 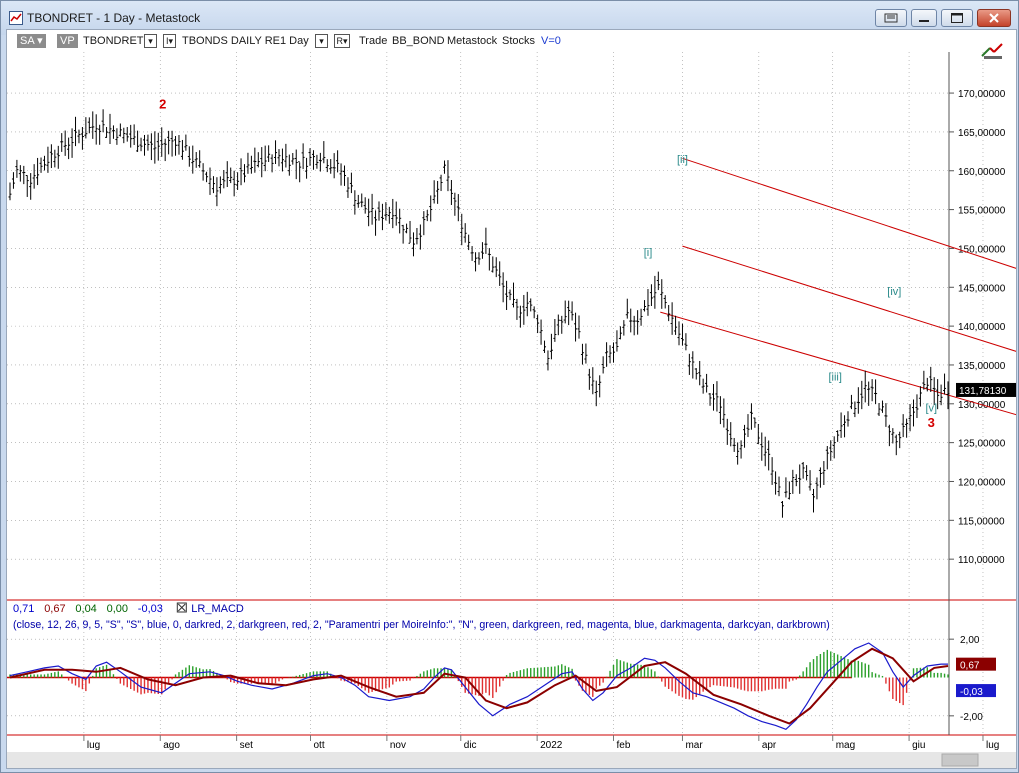 I want to click on chart-tool-icon, so click(x=992, y=51).